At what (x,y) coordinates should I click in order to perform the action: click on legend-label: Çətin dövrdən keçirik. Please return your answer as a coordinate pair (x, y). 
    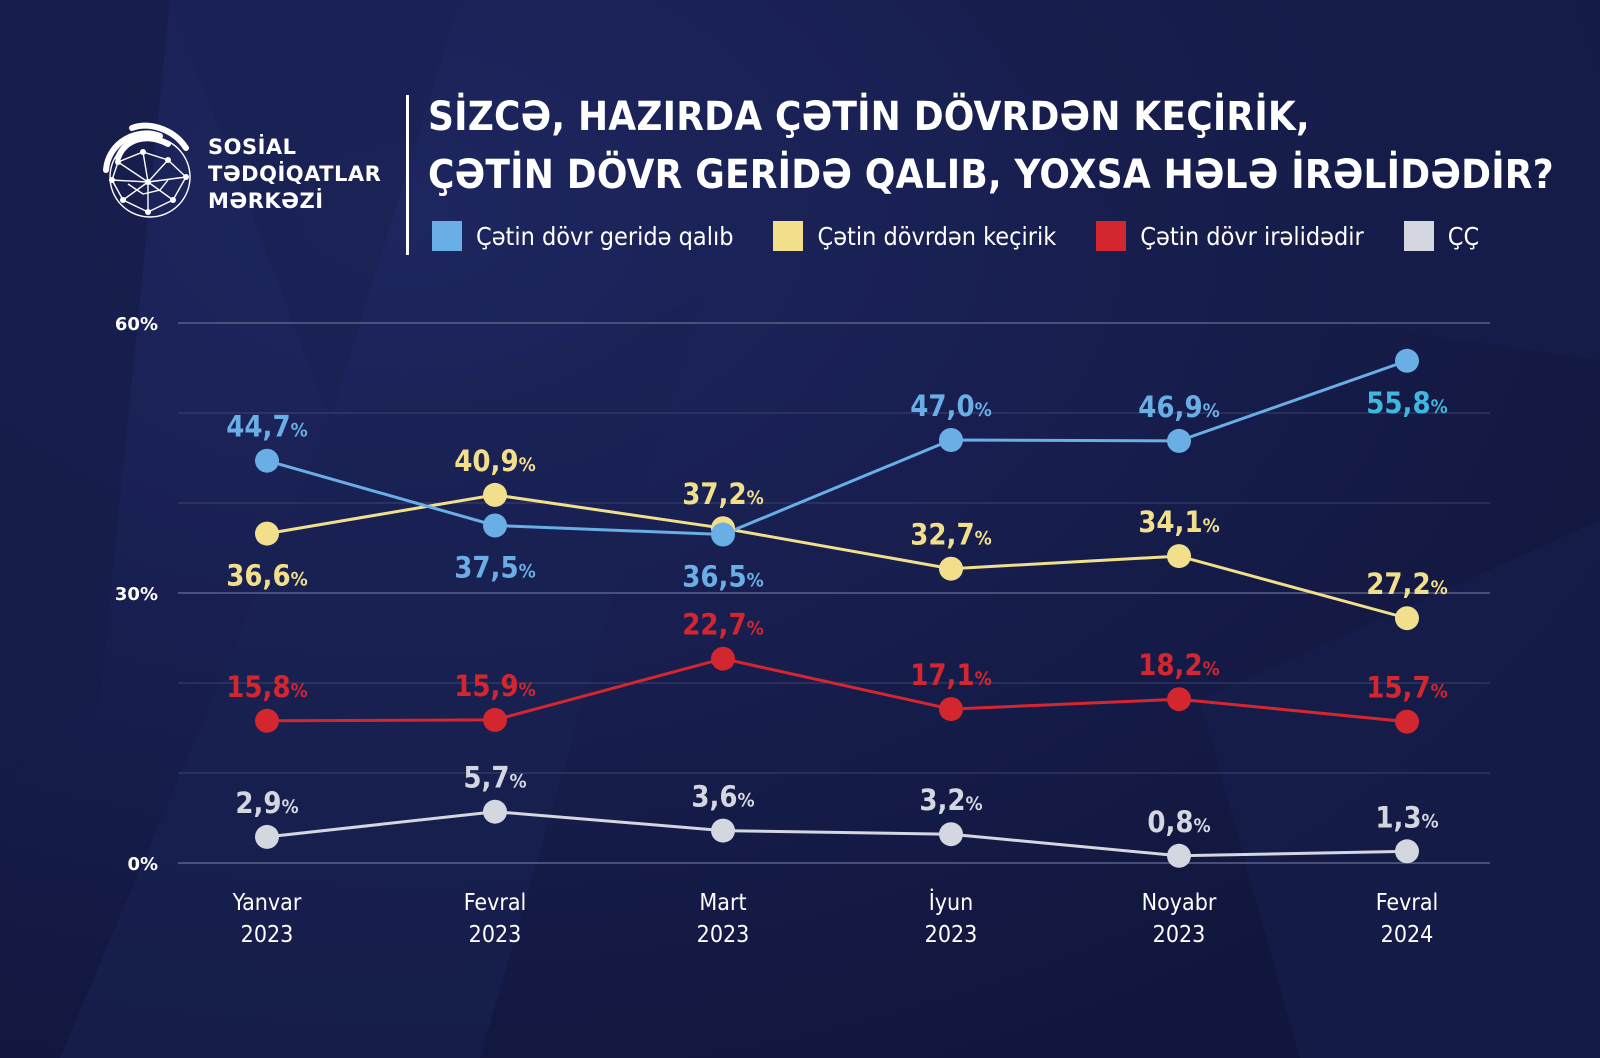
    Looking at the image, I should click on (937, 236).